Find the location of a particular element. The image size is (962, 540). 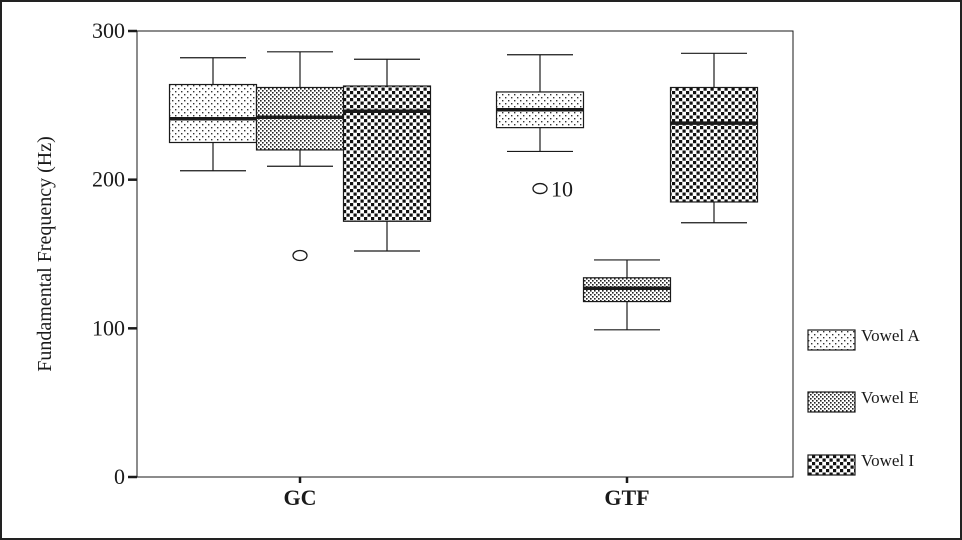

x-tick-label-gc: GC is located at coordinates (300, 497).